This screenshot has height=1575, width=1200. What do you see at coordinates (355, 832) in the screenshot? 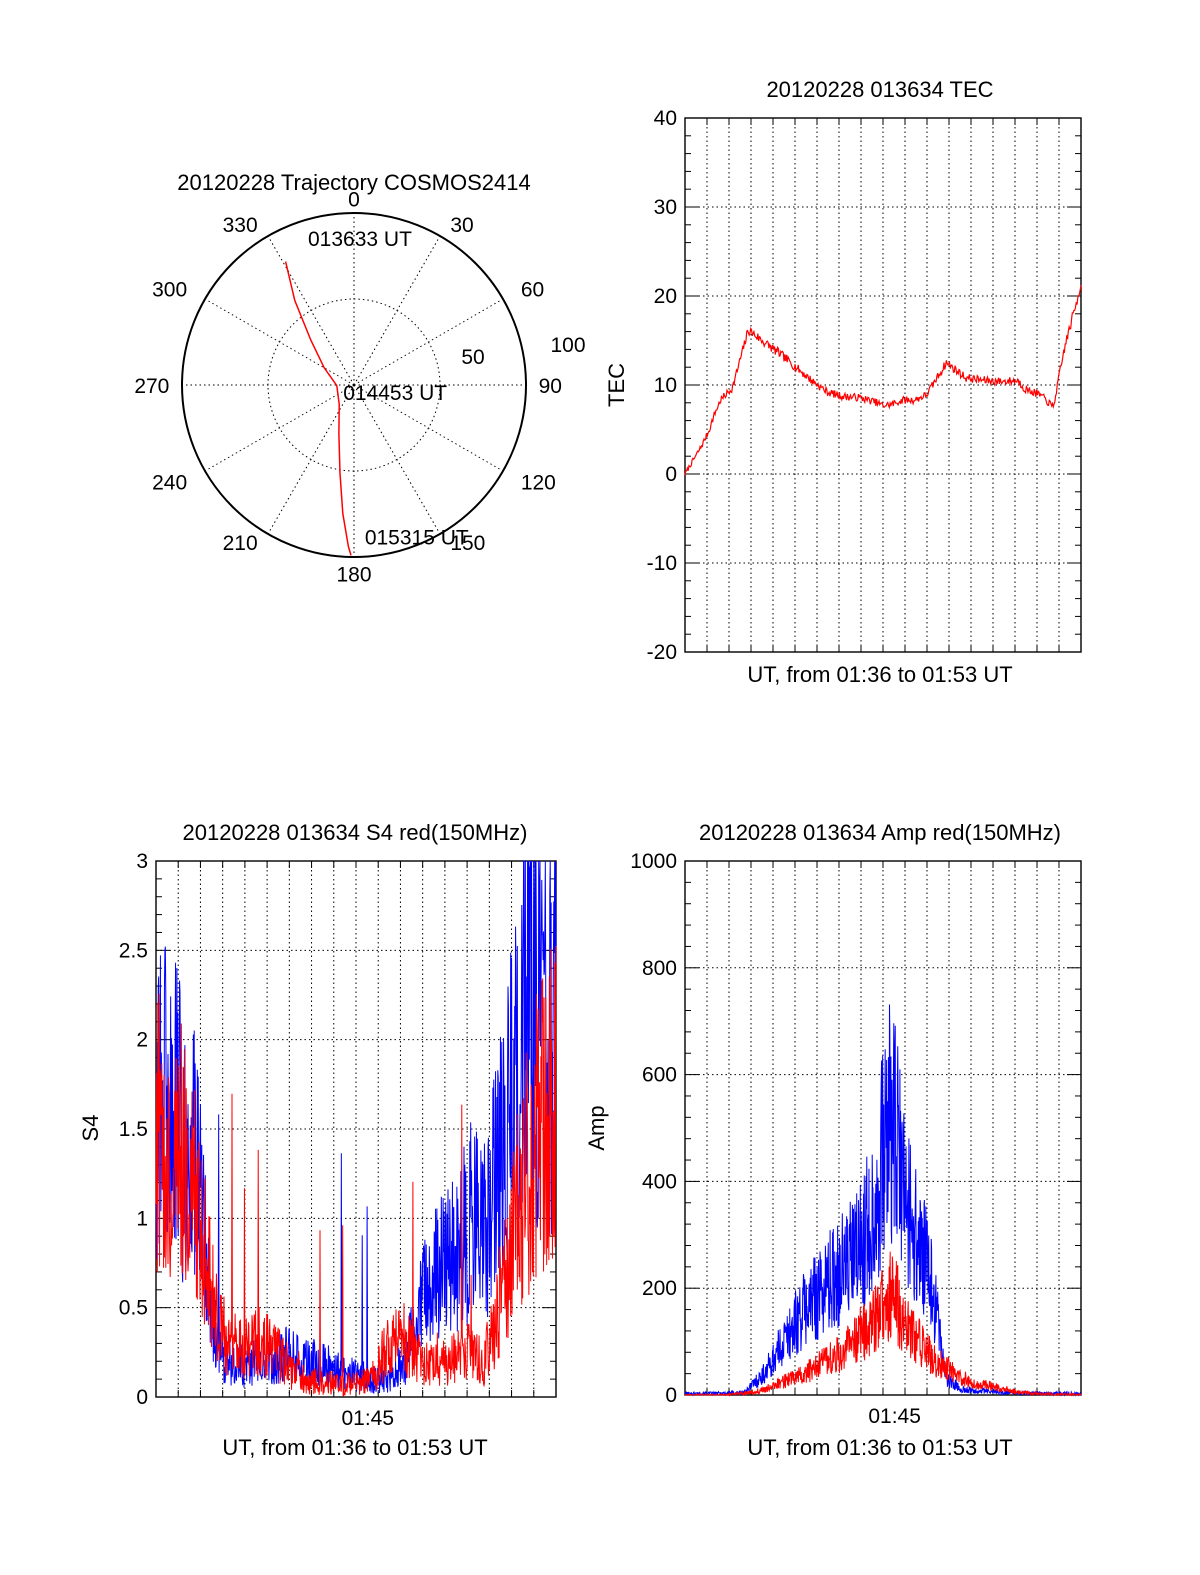
I see `s4-title: 20120228 013634 S4 red(150MHz)` at bounding box center [355, 832].